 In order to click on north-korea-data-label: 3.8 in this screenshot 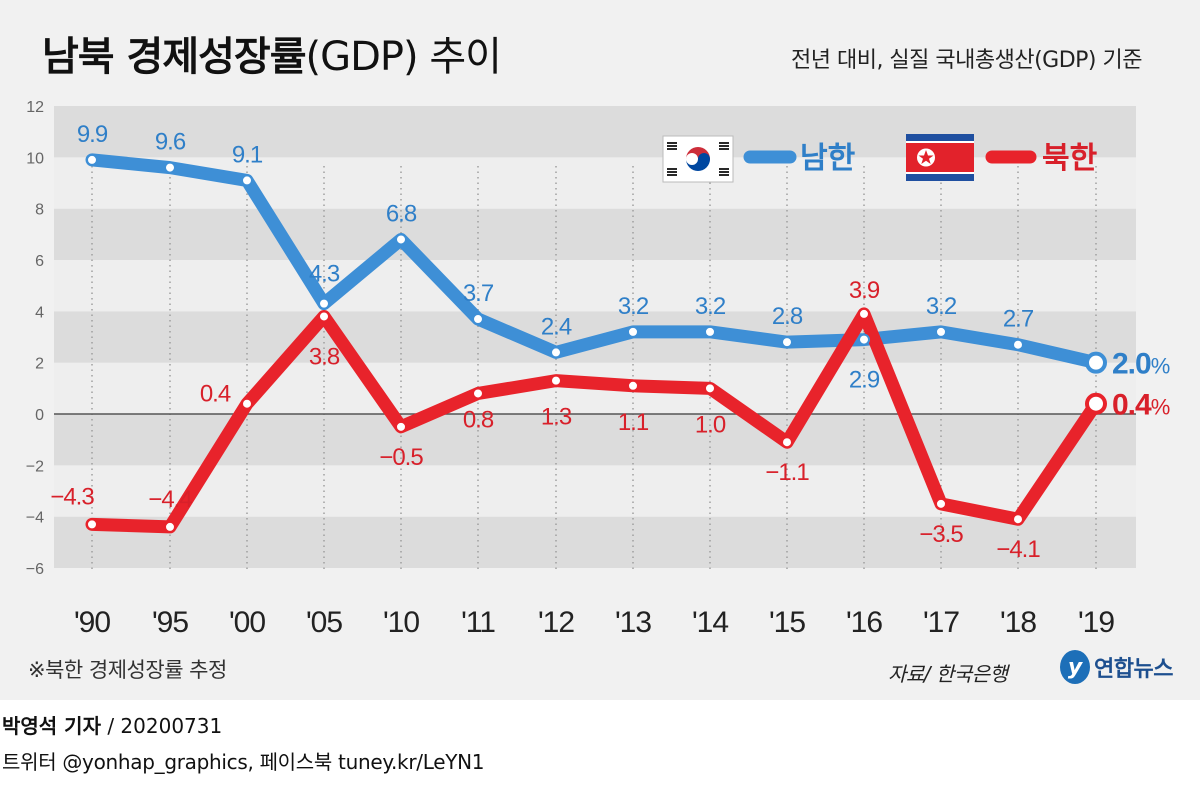, I will do `click(324, 356)`.